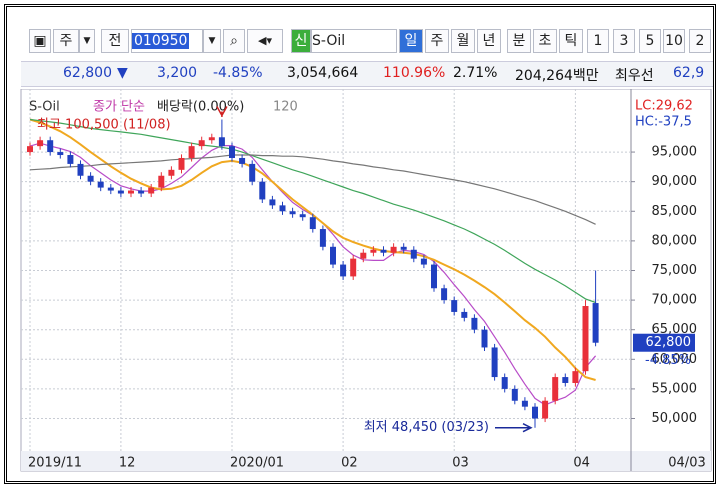 The image size is (720, 488). Describe the element at coordinates (161, 41) in the screenshot. I see `code: 010950` at that location.